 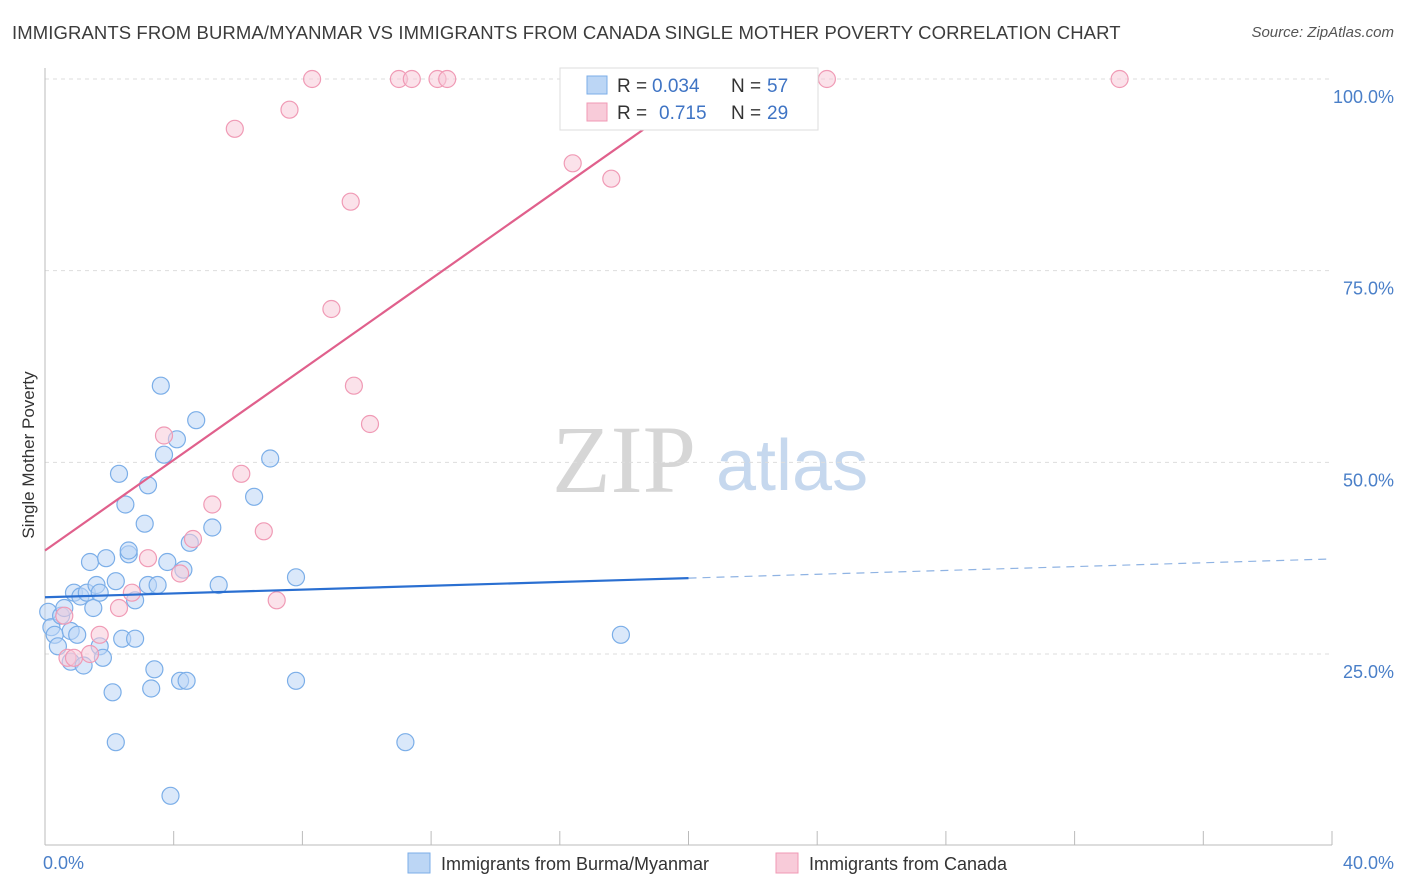 What do you see at coordinates (28, 455) in the screenshot?
I see `y-axis-label: Single Mother Poverty` at bounding box center [28, 455].